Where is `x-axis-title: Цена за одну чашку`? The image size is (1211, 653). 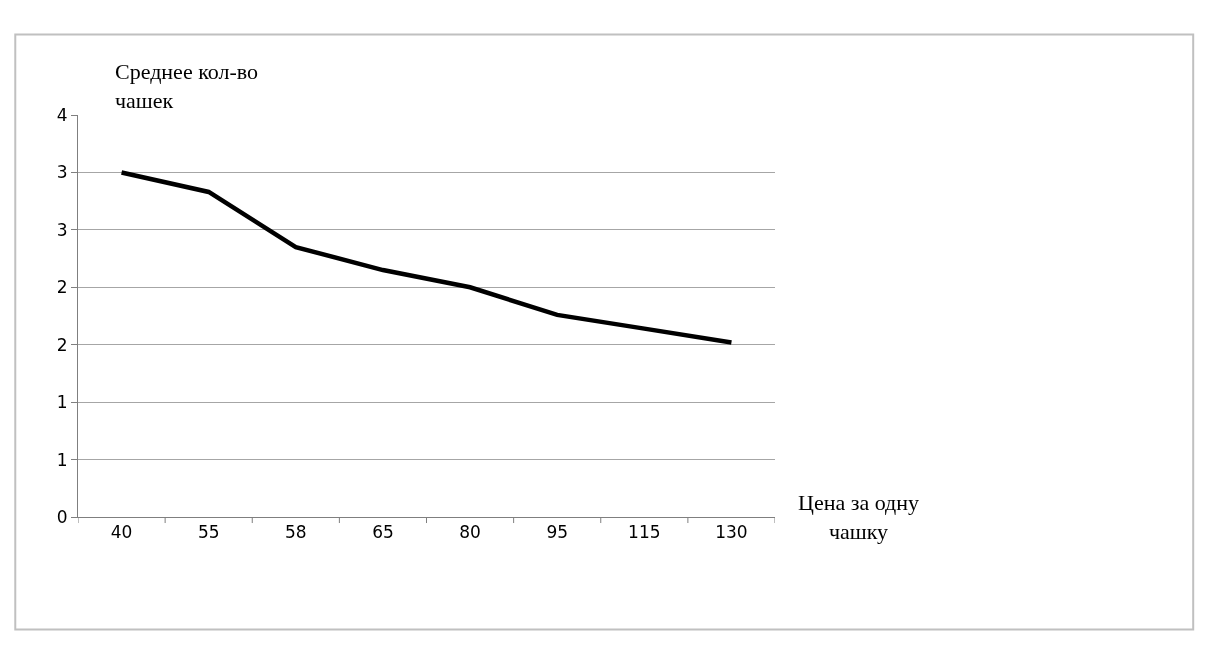 x-axis-title: Цена за одну чашку is located at coordinates (858, 517).